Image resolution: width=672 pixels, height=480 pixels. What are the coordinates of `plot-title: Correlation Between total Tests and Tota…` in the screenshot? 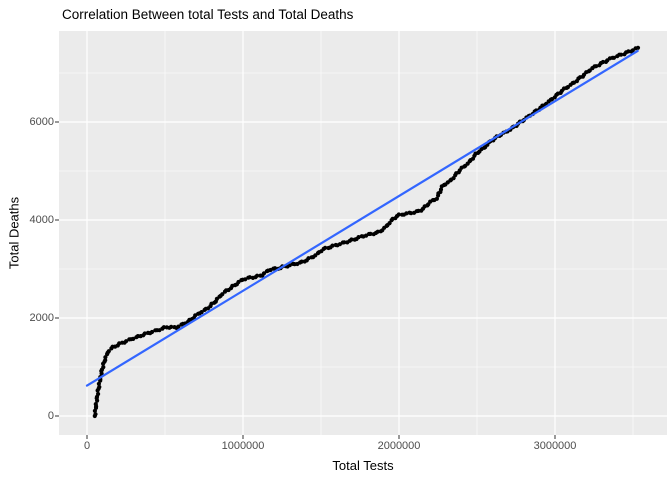 It's located at (208, 14).